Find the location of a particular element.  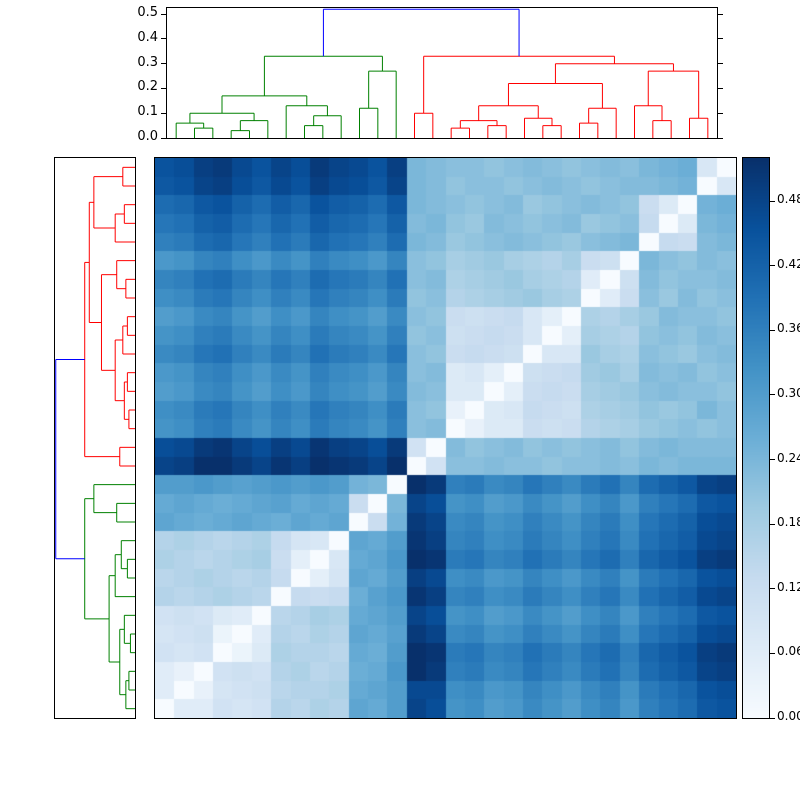

top-dendrogram-axes is located at coordinates (442, 73).